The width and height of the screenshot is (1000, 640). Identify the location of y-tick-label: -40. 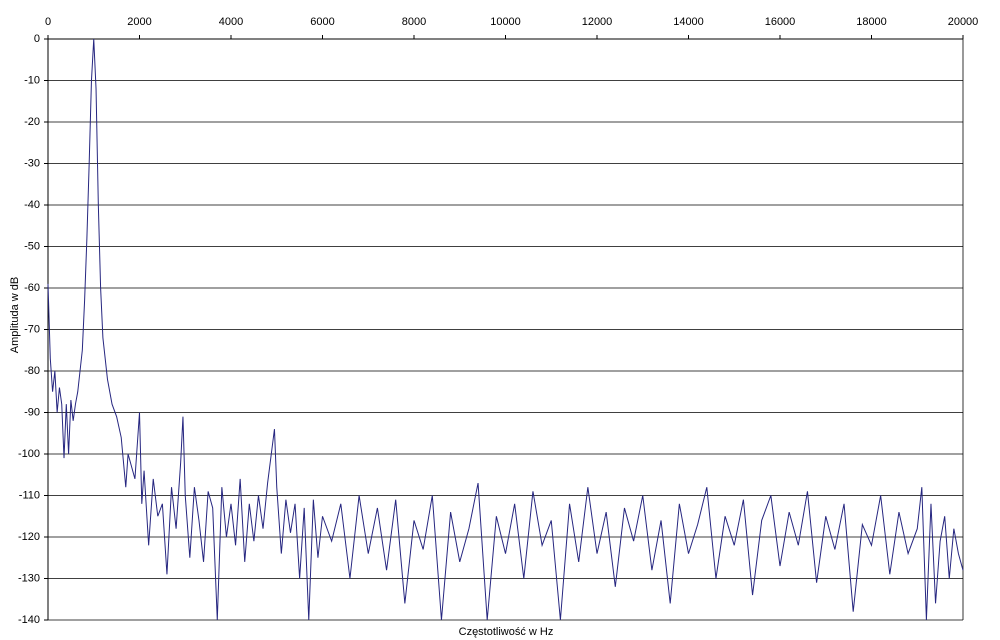
(32, 205).